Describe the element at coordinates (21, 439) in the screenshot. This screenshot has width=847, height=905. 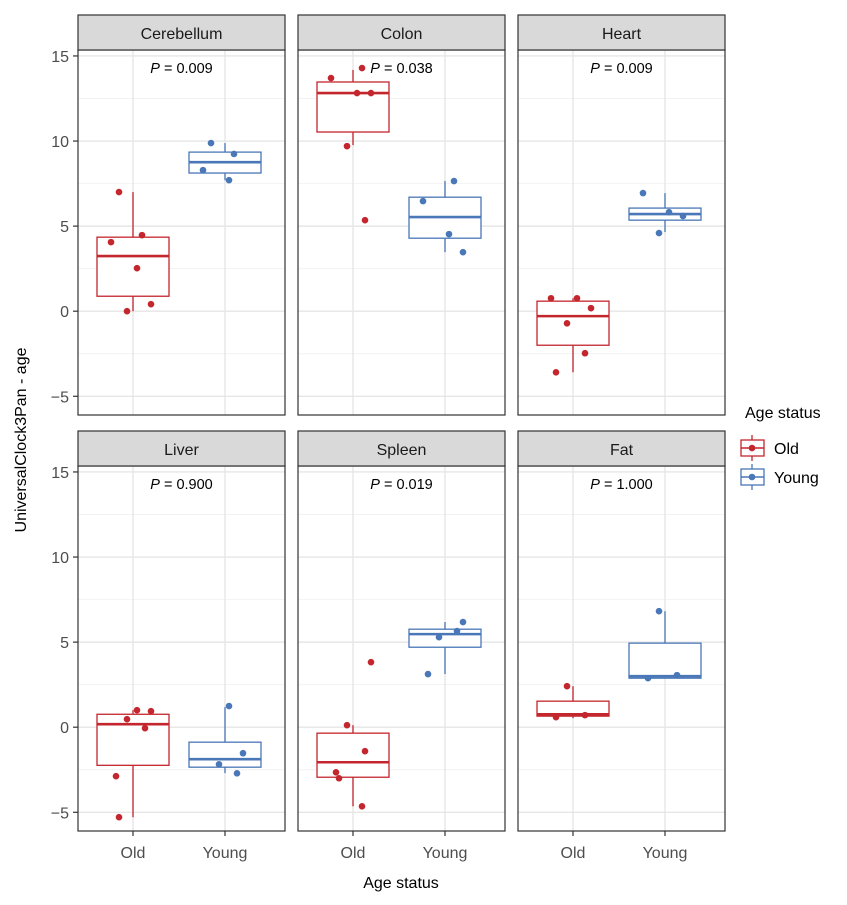
I see `y-axis-title: UniversalClock3Pan - age` at that location.